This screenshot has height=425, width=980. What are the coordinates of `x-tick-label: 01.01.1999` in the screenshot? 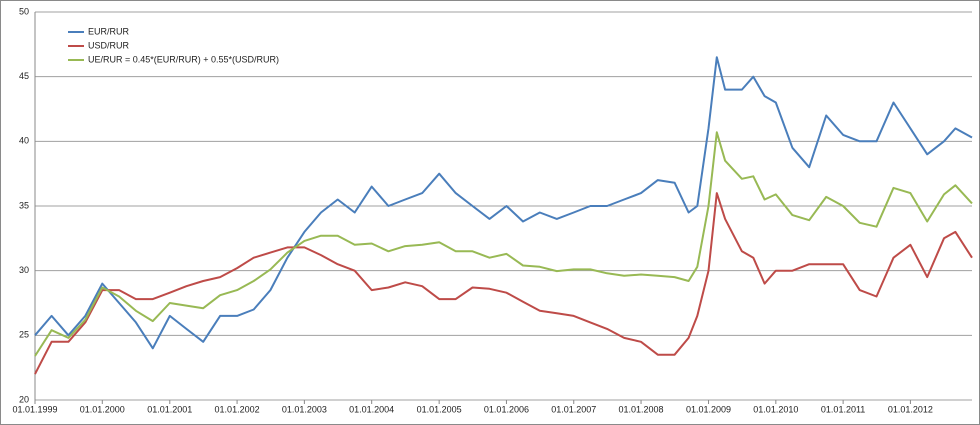 It's located at (34, 409).